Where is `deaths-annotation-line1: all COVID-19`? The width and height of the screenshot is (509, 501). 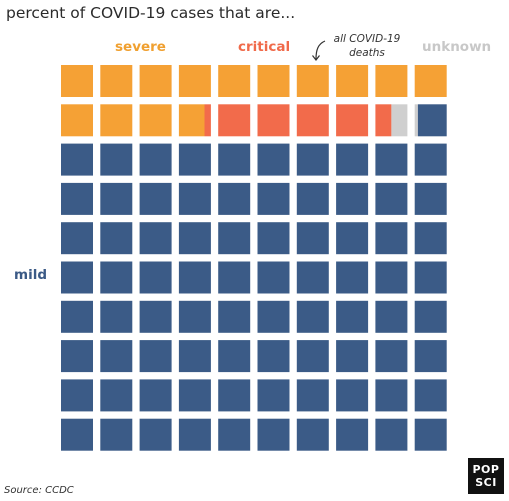
deaths-annotation-line1: all COVID-19 is located at coordinates (367, 39).